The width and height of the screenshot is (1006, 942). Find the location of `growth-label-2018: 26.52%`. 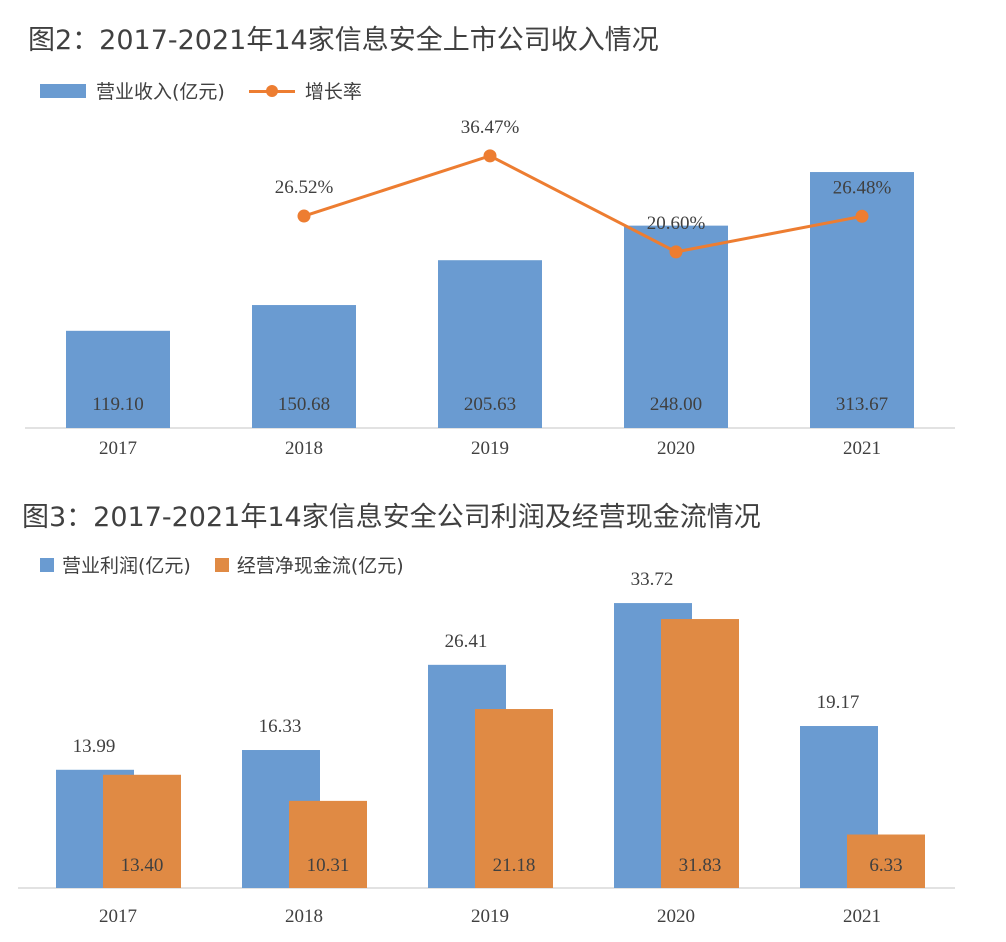

growth-label-2018: 26.52% is located at coordinates (304, 187).